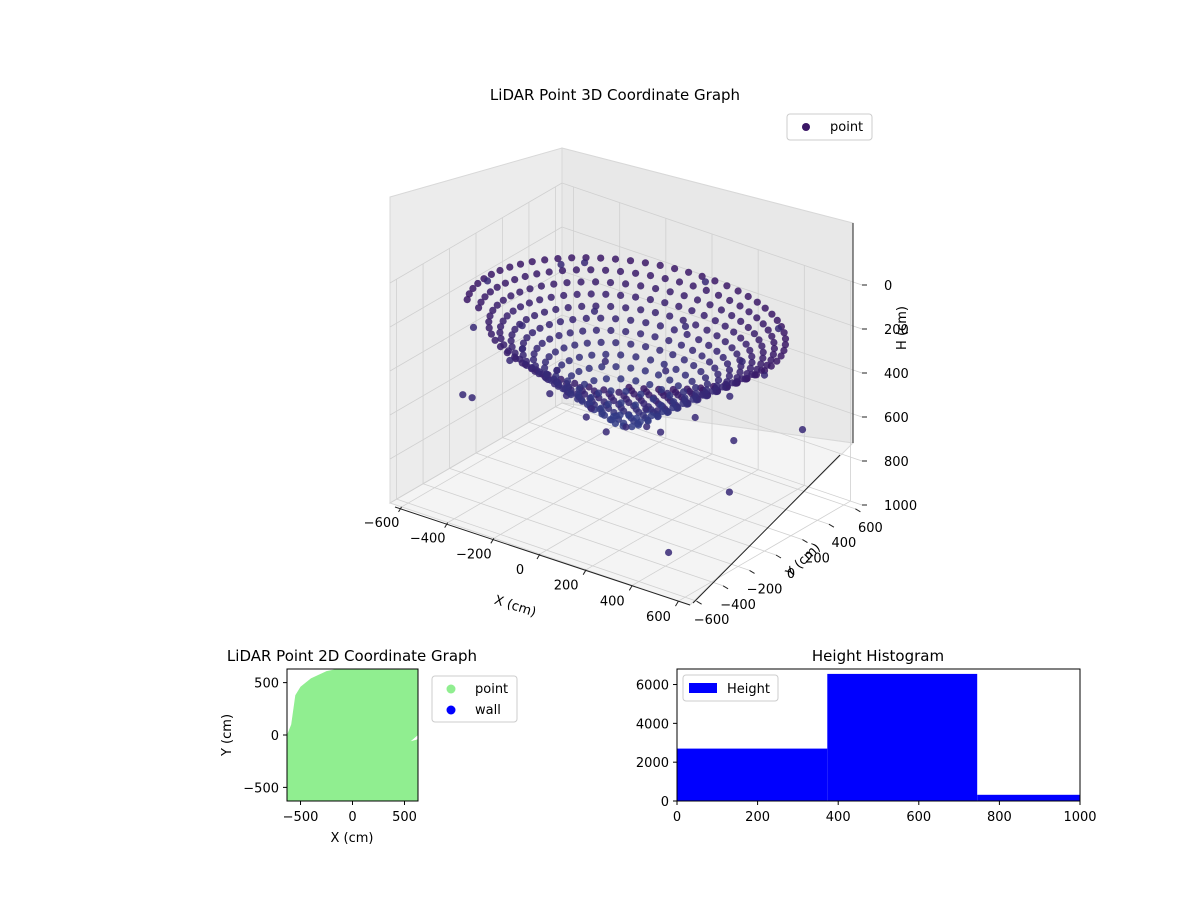  What do you see at coordinates (474, 554) in the screenshot?
I see `x-tick-label-2: −200` at bounding box center [474, 554].